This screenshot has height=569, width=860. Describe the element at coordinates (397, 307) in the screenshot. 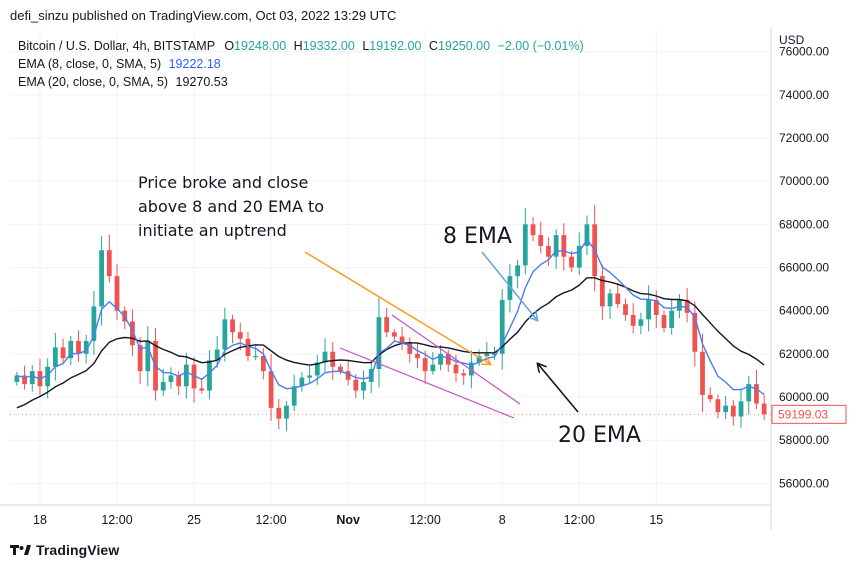

I see `orange-arrow` at that location.